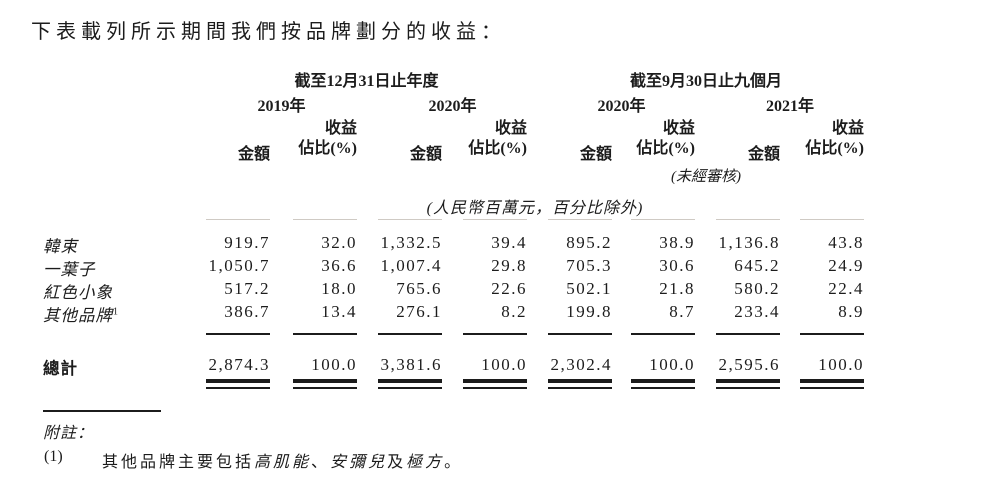 This screenshot has height=485, width=983. I want to click on table-cell: 8.9, so click(851, 311).